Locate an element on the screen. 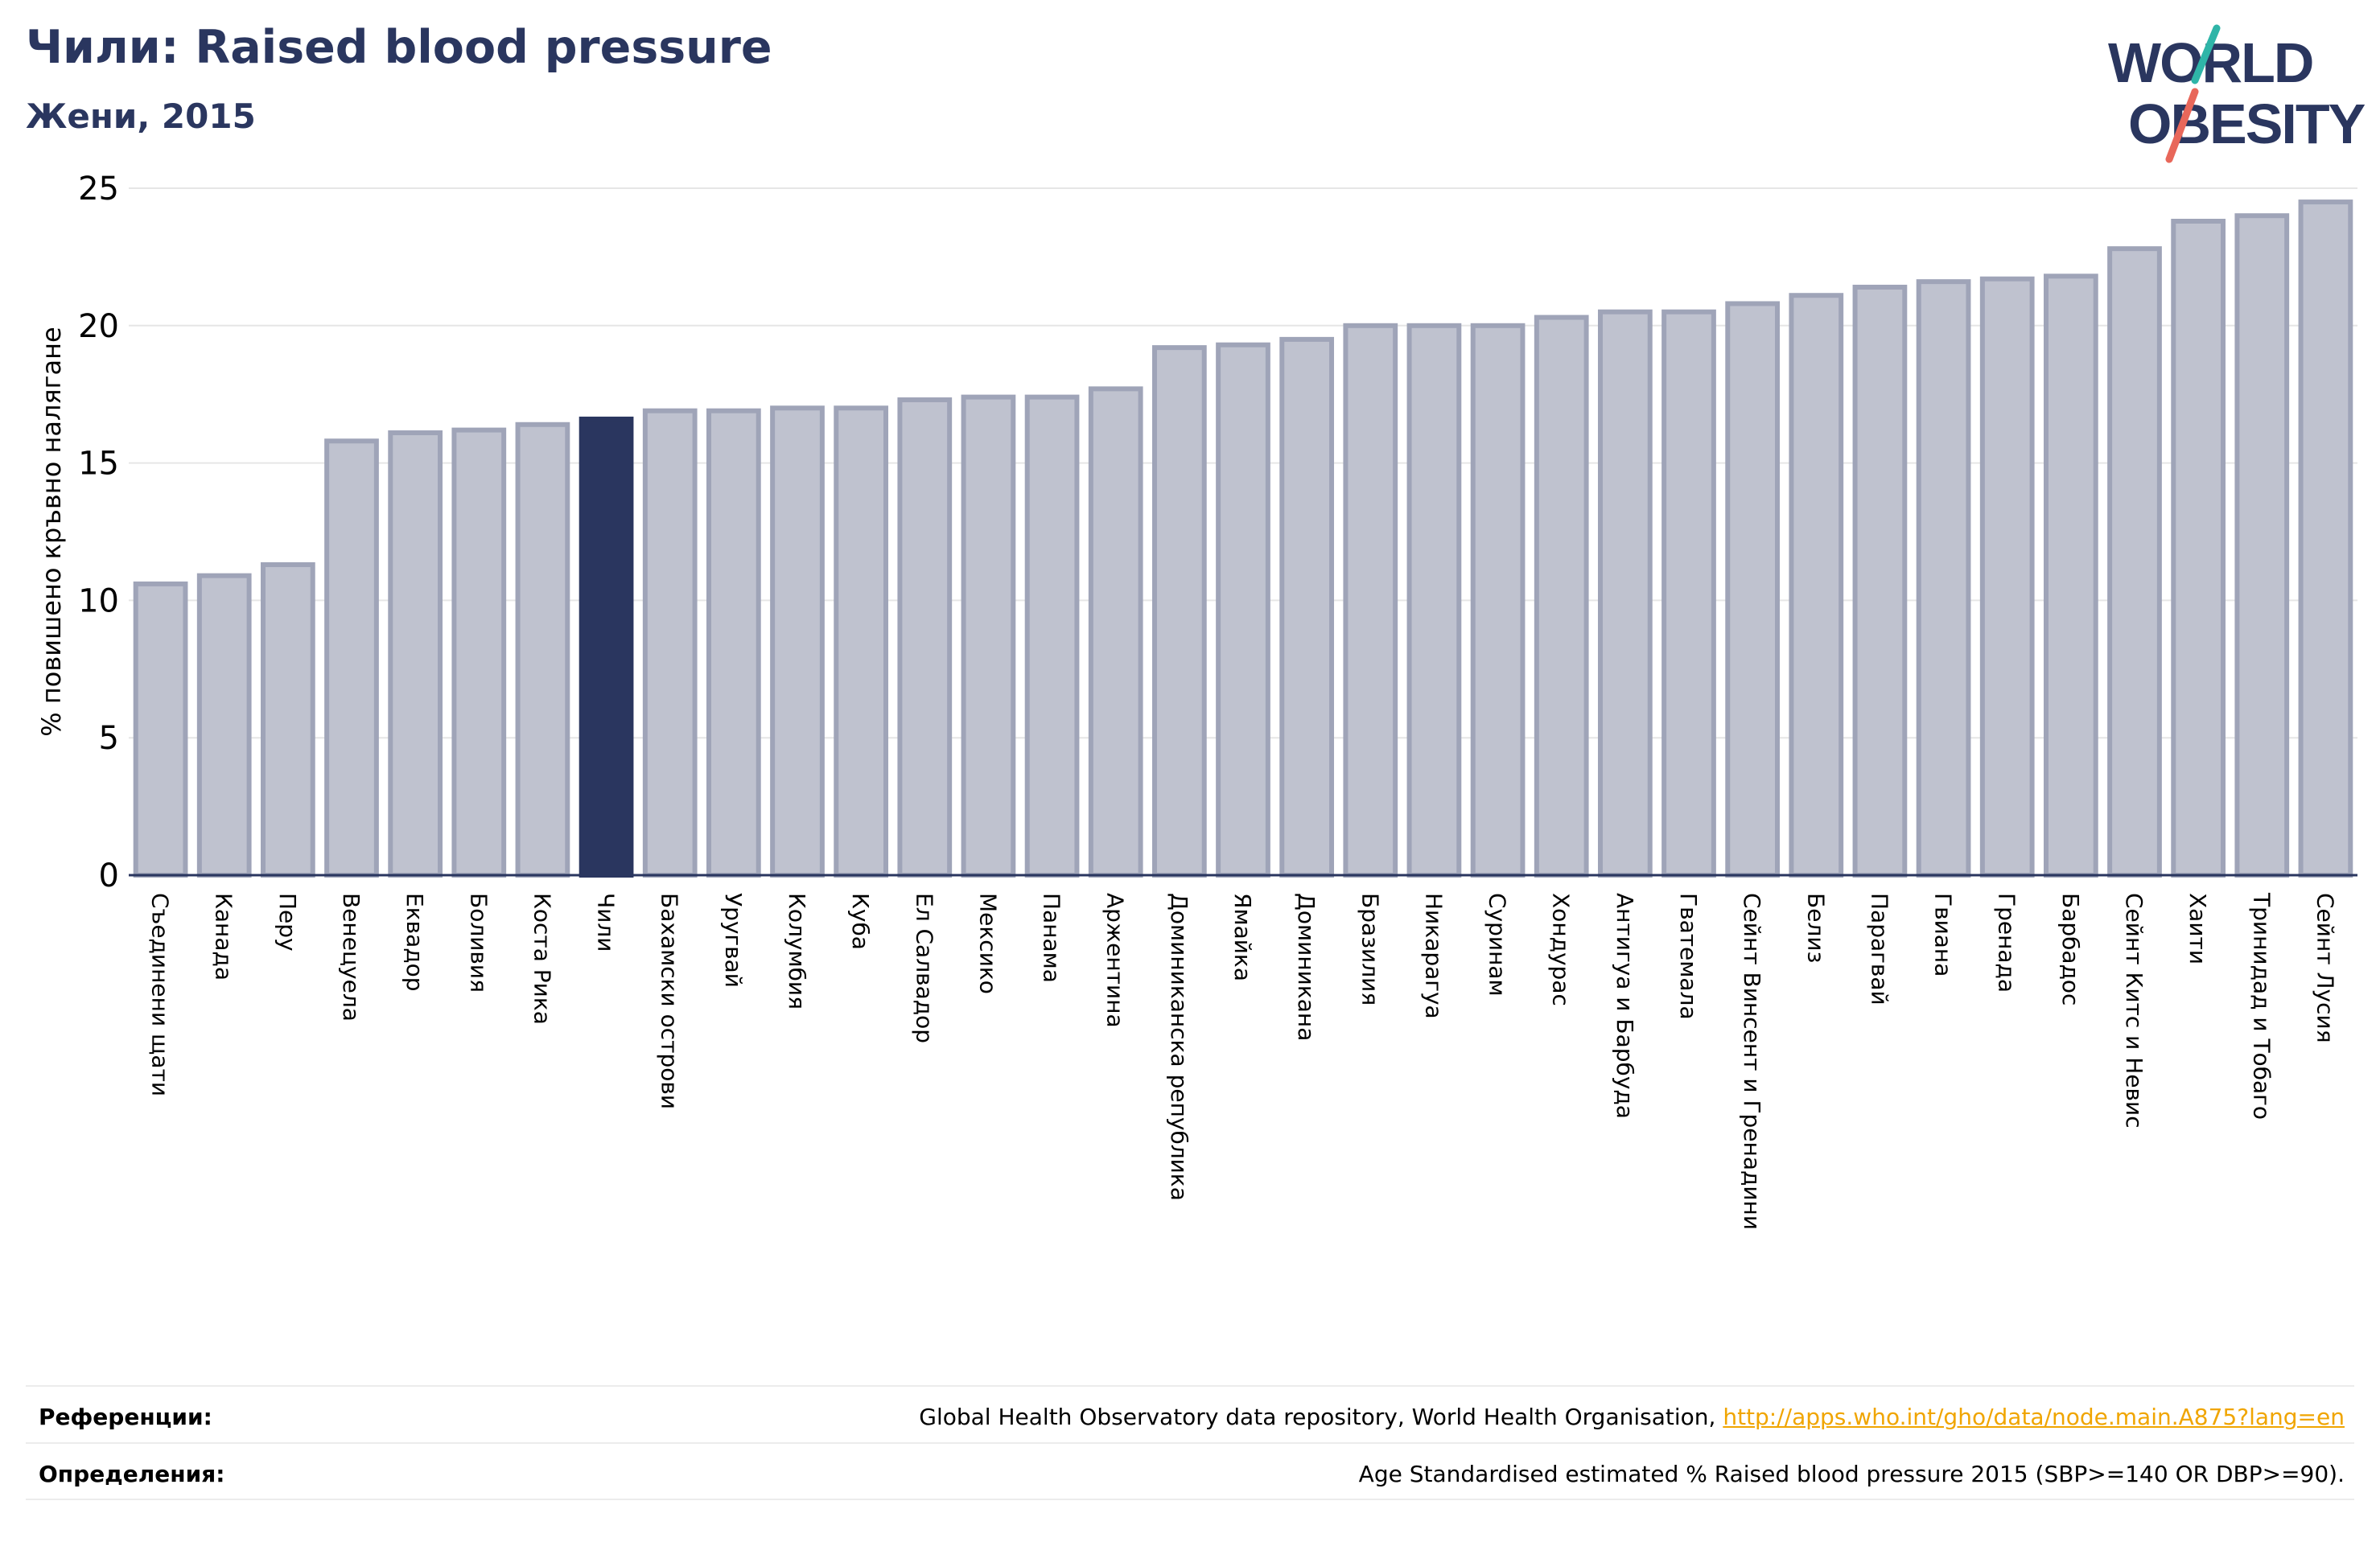 The width and height of the screenshot is (2380, 1542). y-tick-label: 15 is located at coordinates (99, 464).